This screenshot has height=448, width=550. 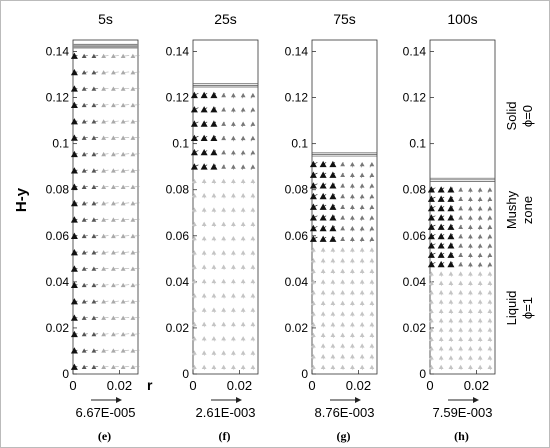 What do you see at coordinates (106, 412) in the screenshot?
I see `reference-scale-label: 6.67E-005` at bounding box center [106, 412].